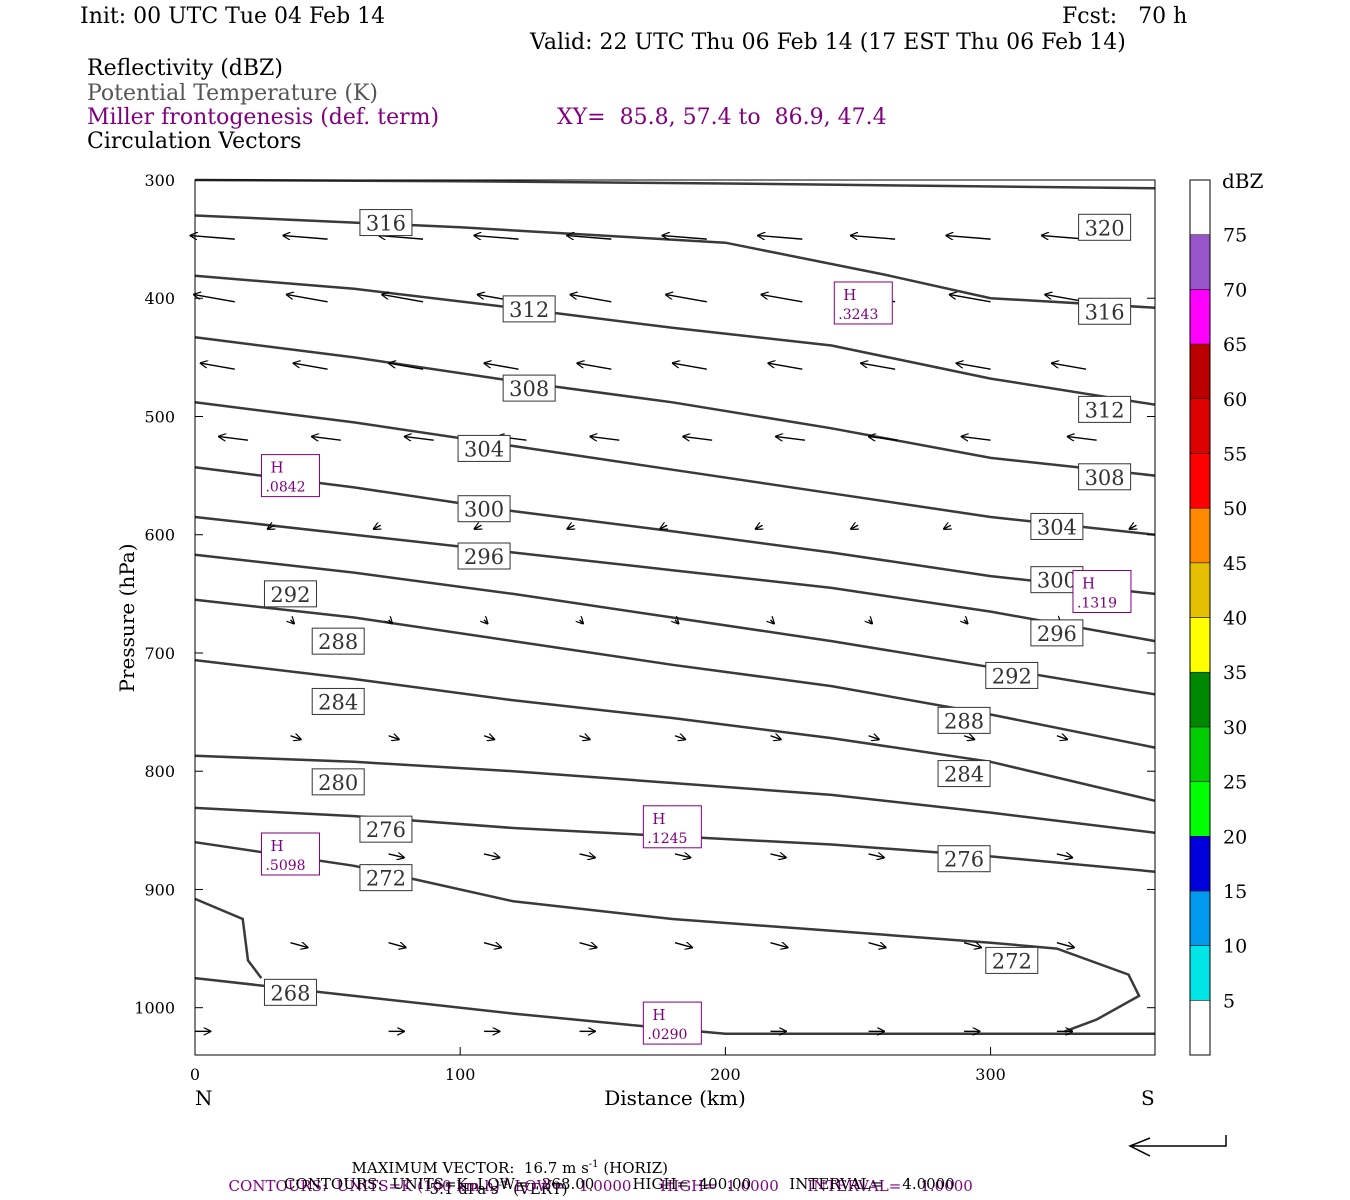 The height and width of the screenshot is (1200, 1350). I want to click on y-tick-label: 300, so click(159, 180).